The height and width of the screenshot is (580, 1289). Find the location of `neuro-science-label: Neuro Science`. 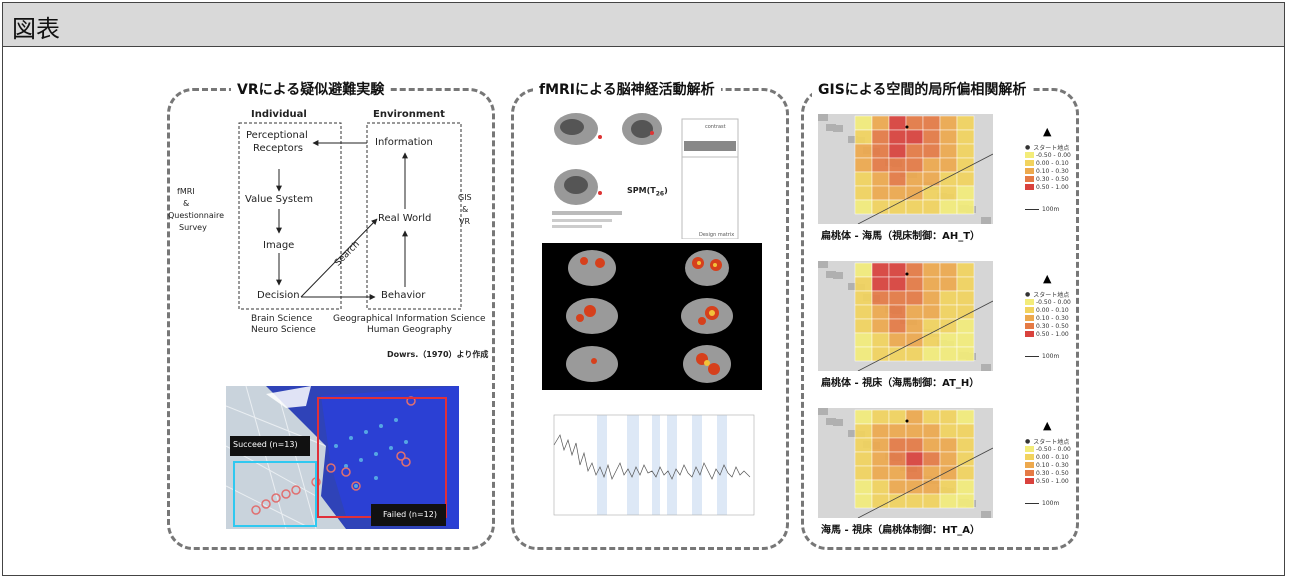

neuro-science-label: Neuro Science is located at coordinates (283, 330).